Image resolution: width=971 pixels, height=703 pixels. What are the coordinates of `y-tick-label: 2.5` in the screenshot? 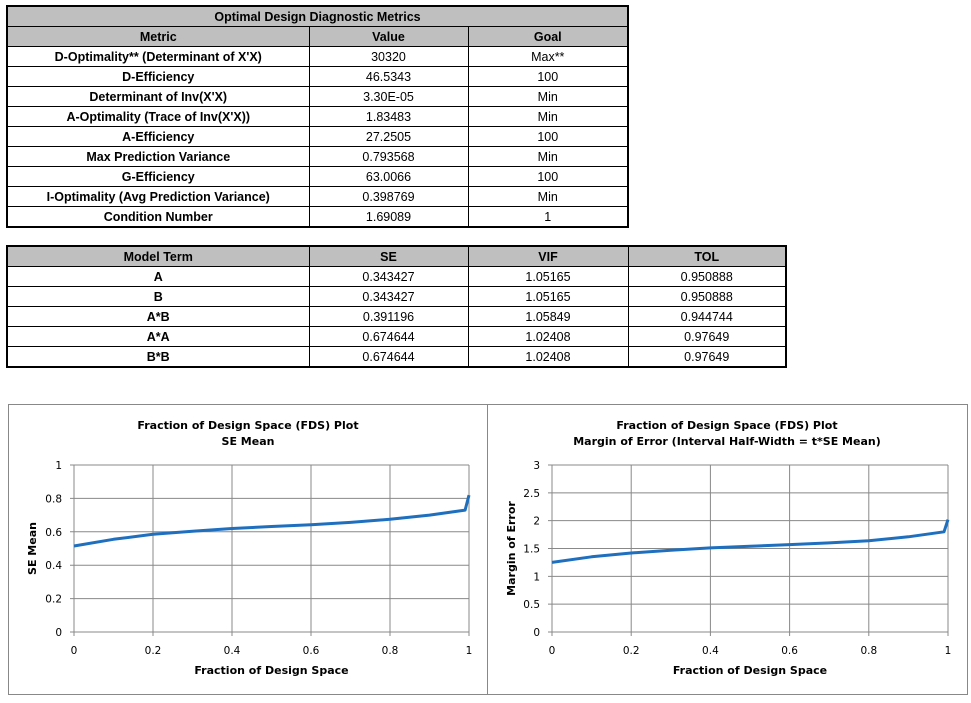 It's located at (531, 494).